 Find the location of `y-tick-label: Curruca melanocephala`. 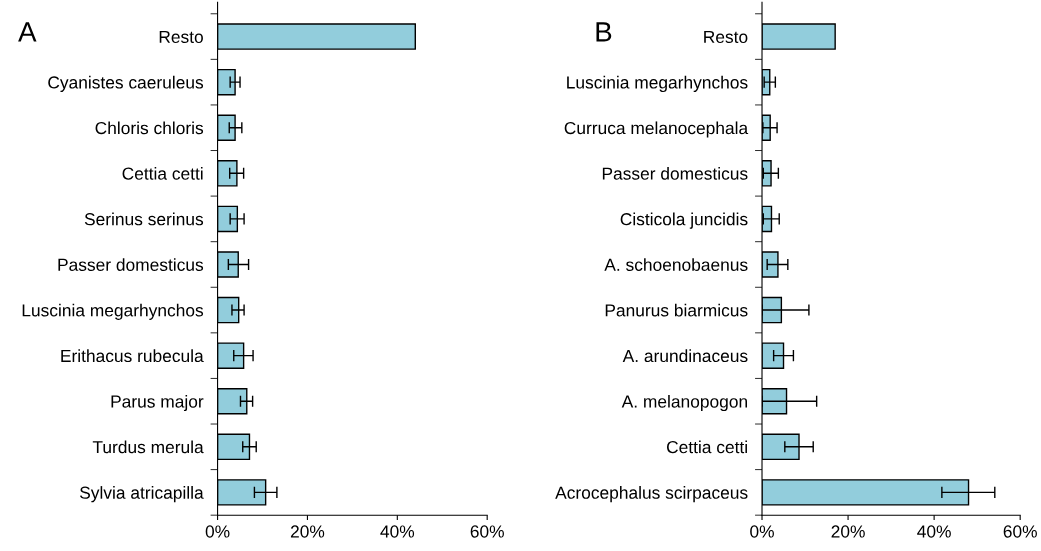

y-tick-label: Curruca melanocephala is located at coordinates (656, 129).